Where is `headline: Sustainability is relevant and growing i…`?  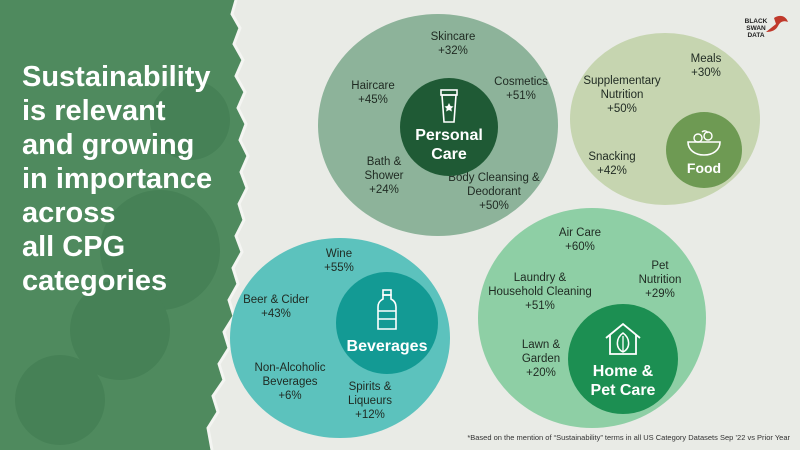
headline: Sustainability is relevant and growing i… is located at coordinates (117, 179).